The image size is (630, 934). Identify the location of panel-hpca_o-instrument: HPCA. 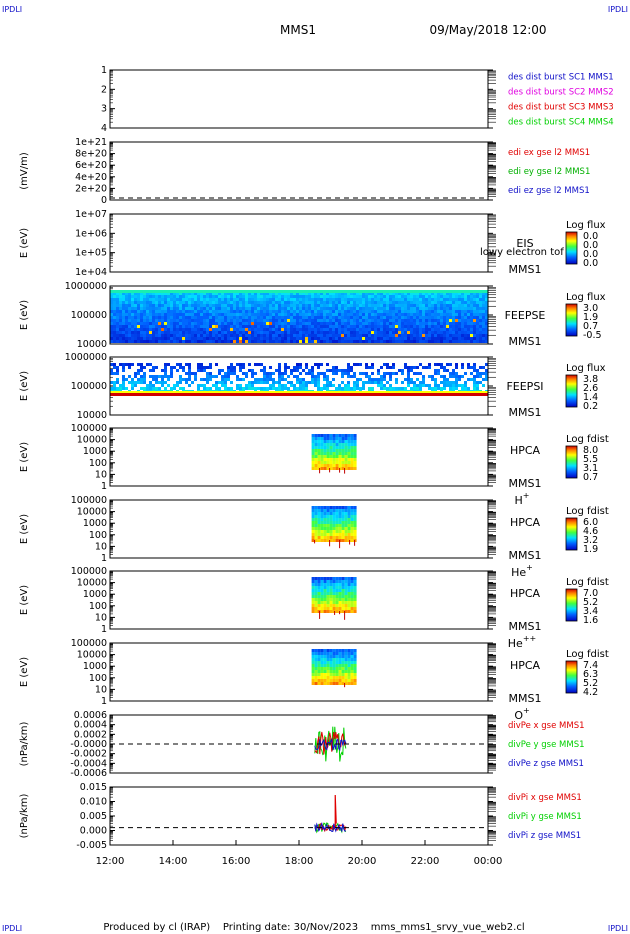
(525, 665).